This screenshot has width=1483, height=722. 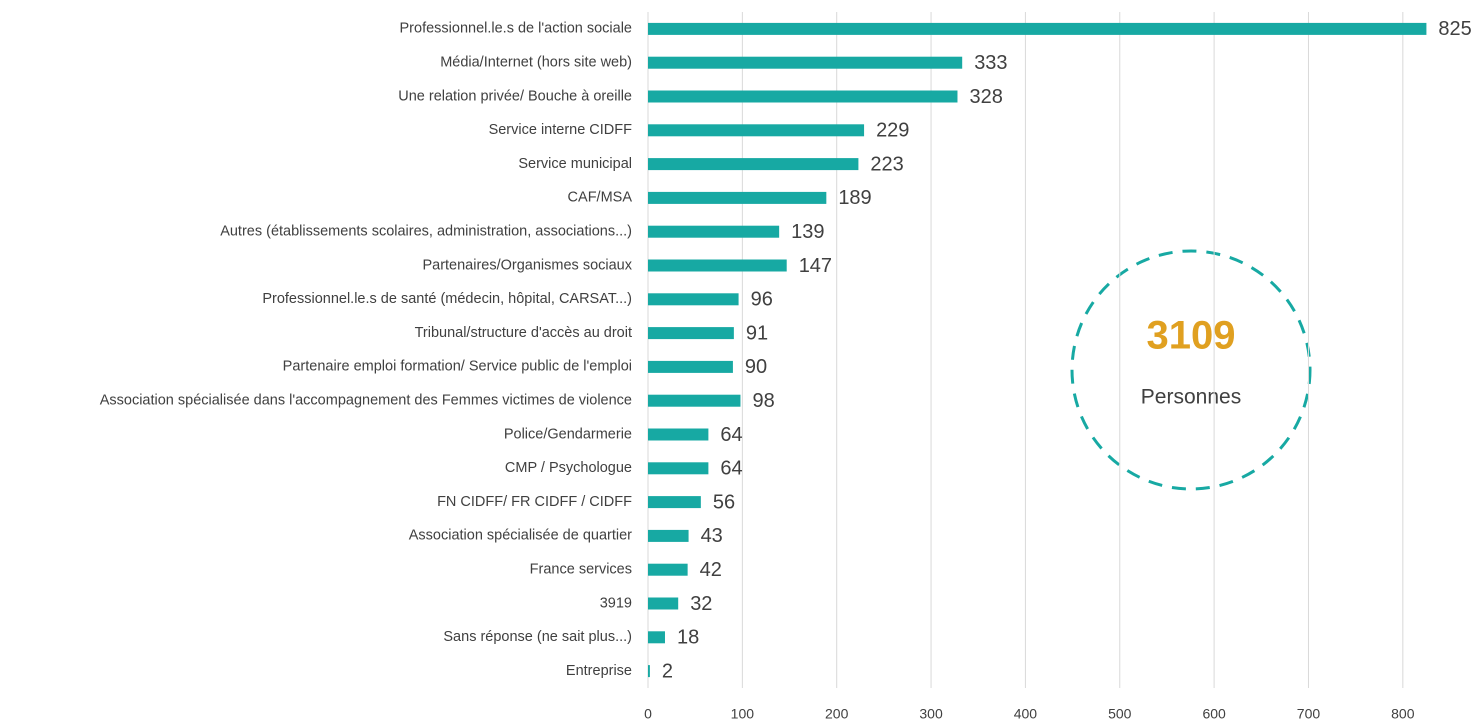 I want to click on value-label: 56, so click(x=724, y=502).